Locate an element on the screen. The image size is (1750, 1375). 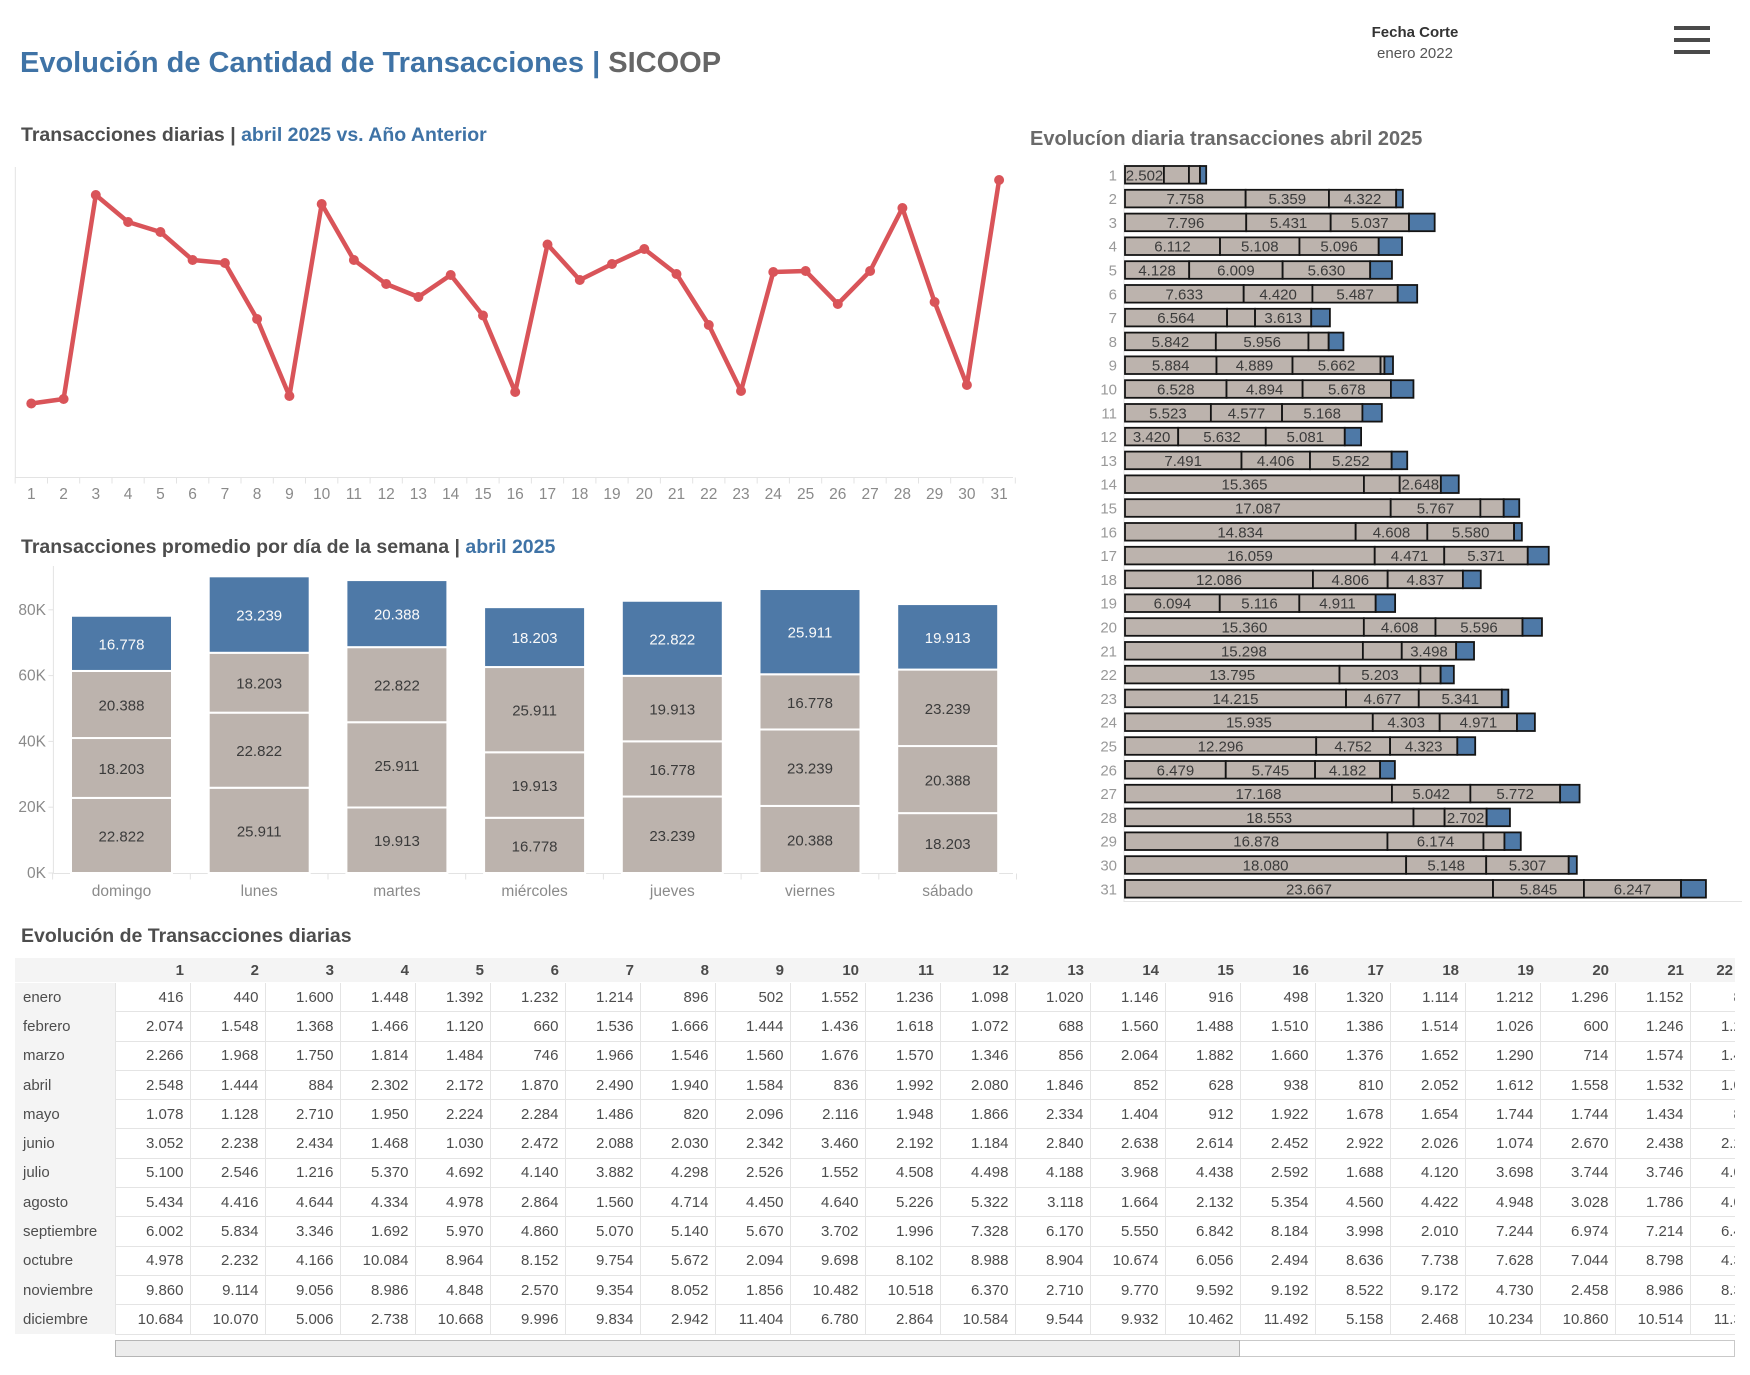
svg-text: 23.239 is located at coordinates (810, 769).